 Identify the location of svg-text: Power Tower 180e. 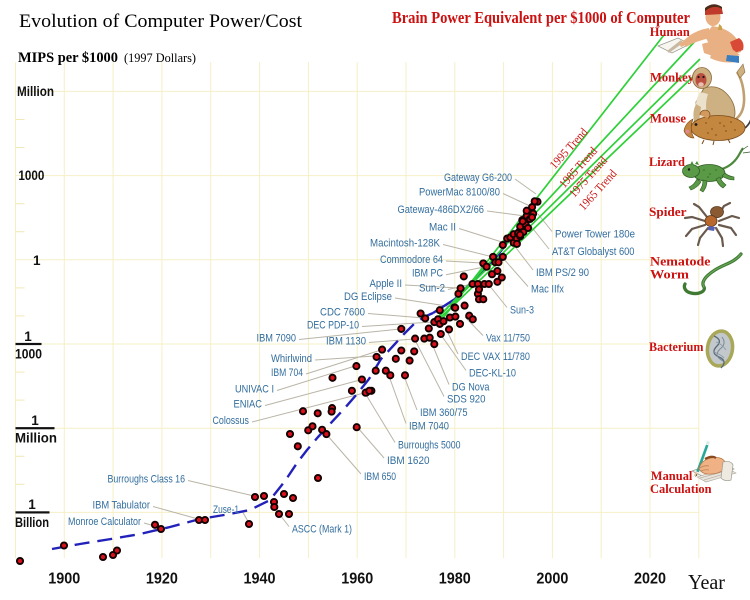
(595, 234).